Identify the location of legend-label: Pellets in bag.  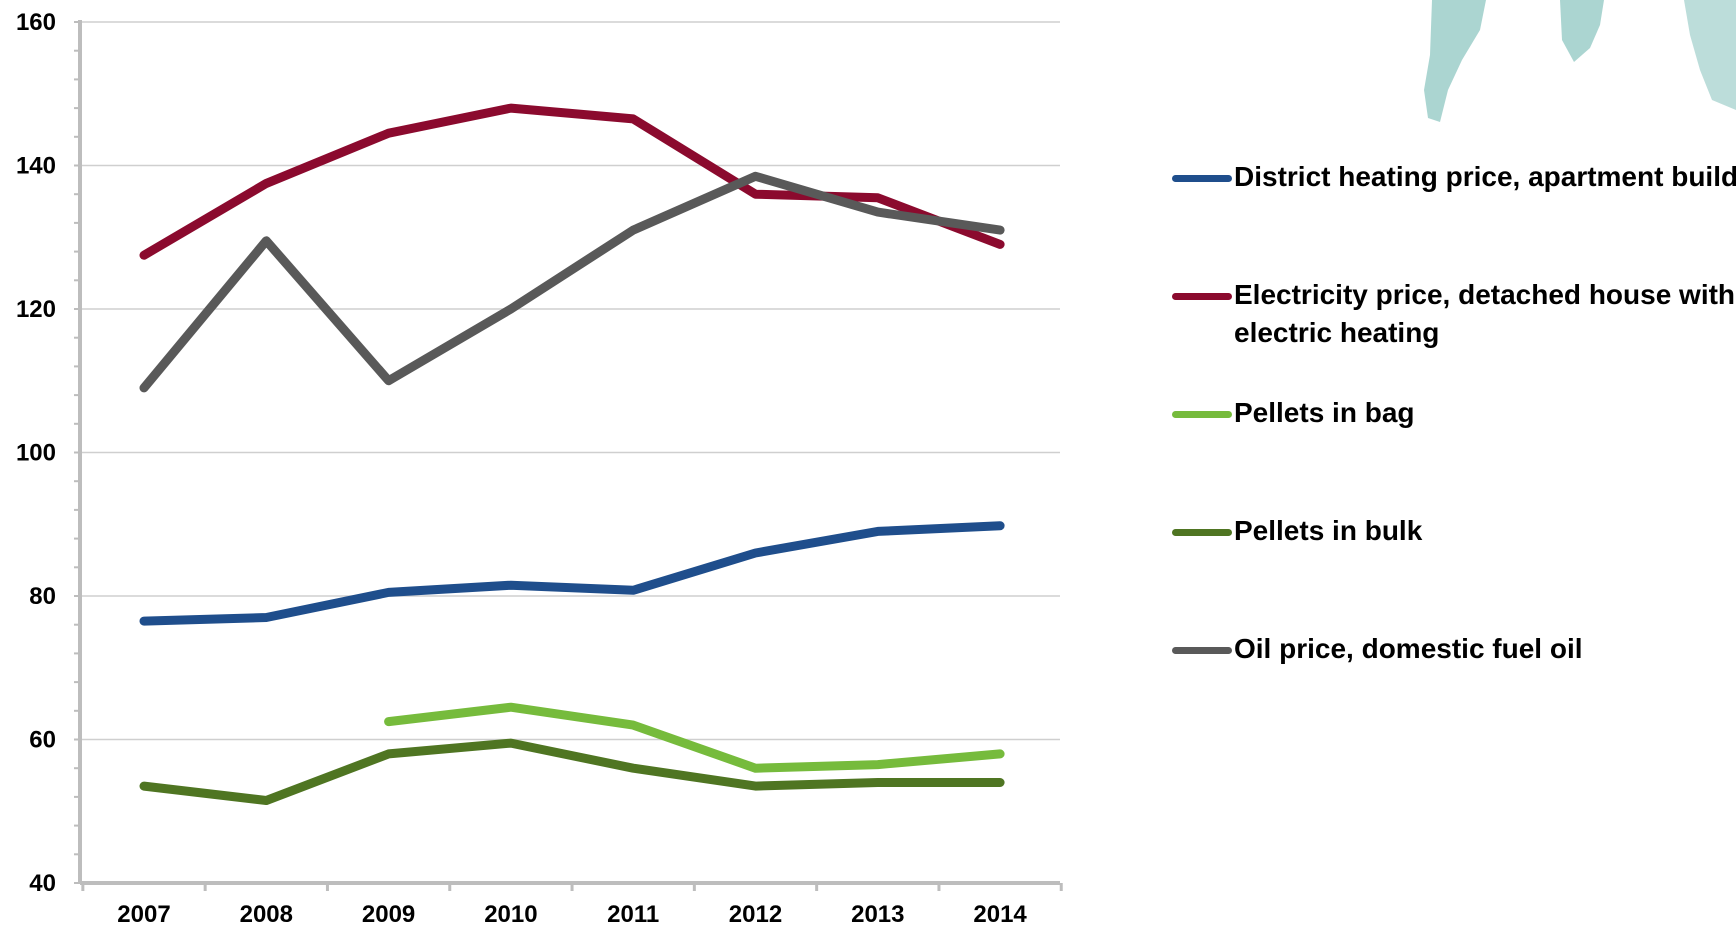
(1324, 412).